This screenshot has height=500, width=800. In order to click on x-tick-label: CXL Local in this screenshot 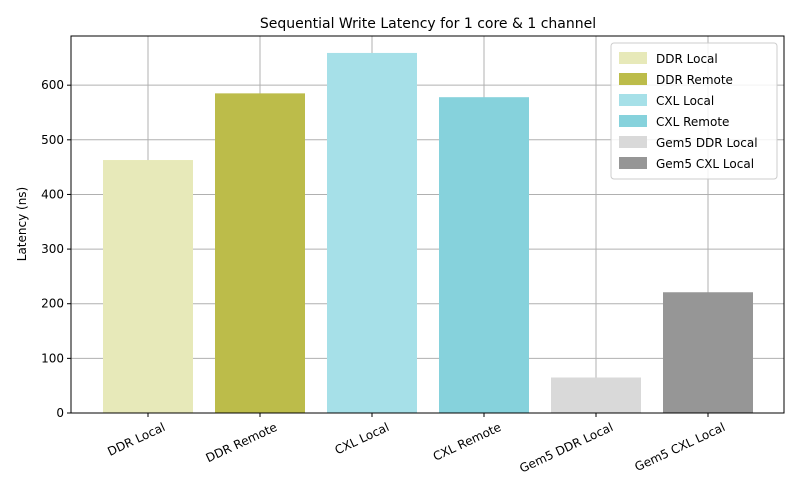, I will do `click(362, 438)`.